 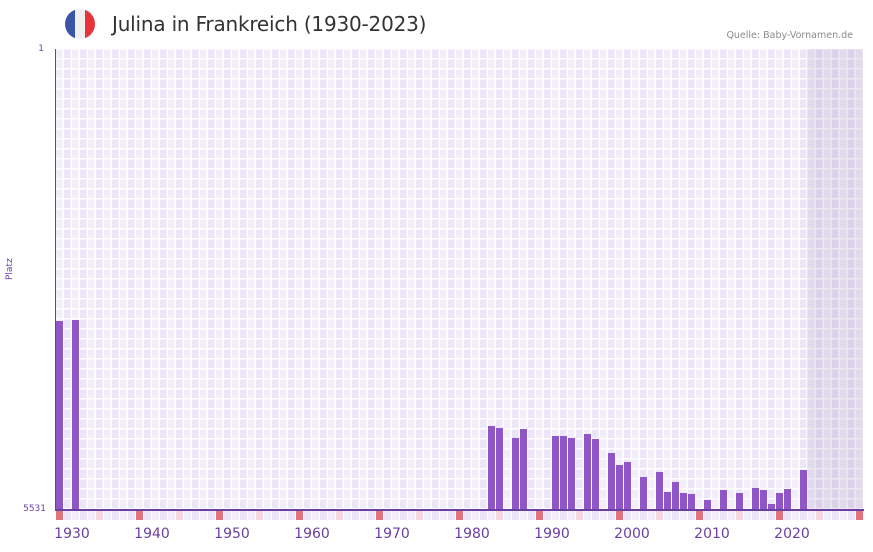 I want to click on flag-red-stripe, so click(x=90, y=24).